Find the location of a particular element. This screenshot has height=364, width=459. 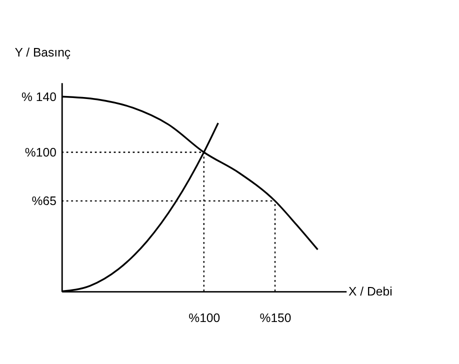

x-axis-title: X / Debi is located at coordinates (370, 291).